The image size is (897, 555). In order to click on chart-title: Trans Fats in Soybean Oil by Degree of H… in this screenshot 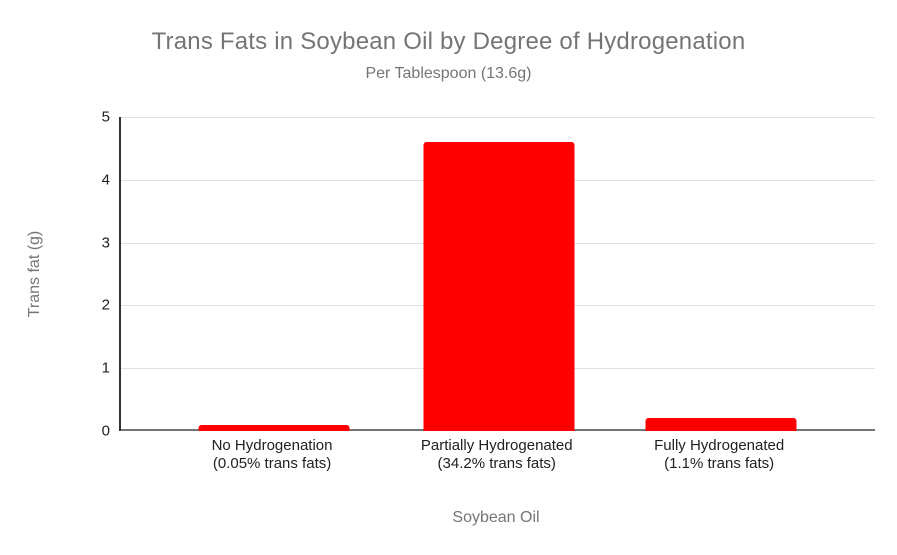, I will do `click(448, 41)`.